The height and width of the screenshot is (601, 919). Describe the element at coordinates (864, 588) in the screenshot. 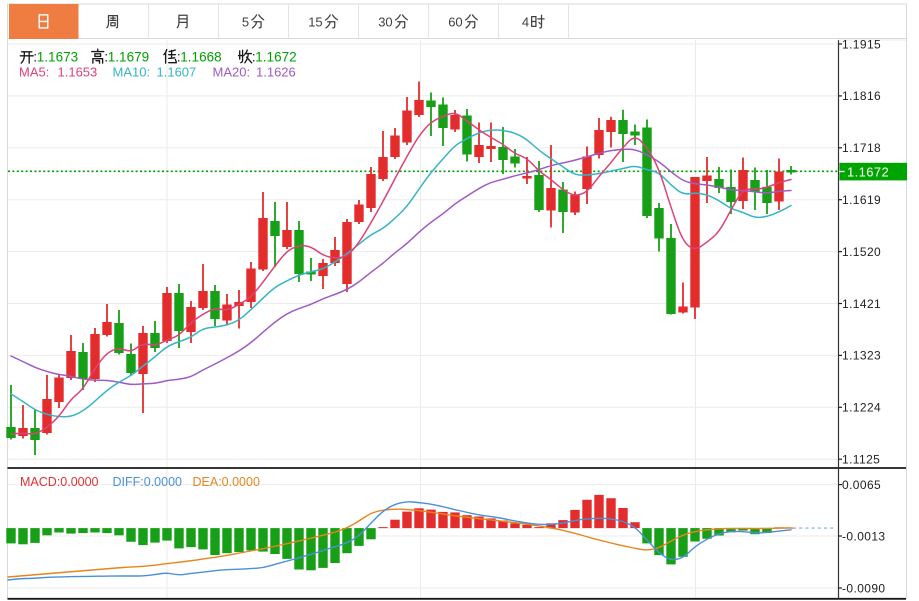

I see `svg-text: -0.0090` at that location.